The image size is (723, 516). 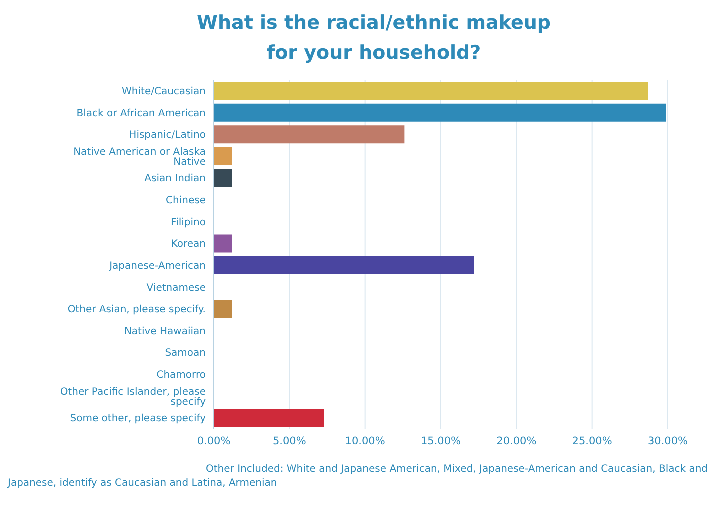 What do you see at coordinates (167, 136) in the screenshot?
I see `y-tick-label: Hispanic/Latino` at bounding box center [167, 136].